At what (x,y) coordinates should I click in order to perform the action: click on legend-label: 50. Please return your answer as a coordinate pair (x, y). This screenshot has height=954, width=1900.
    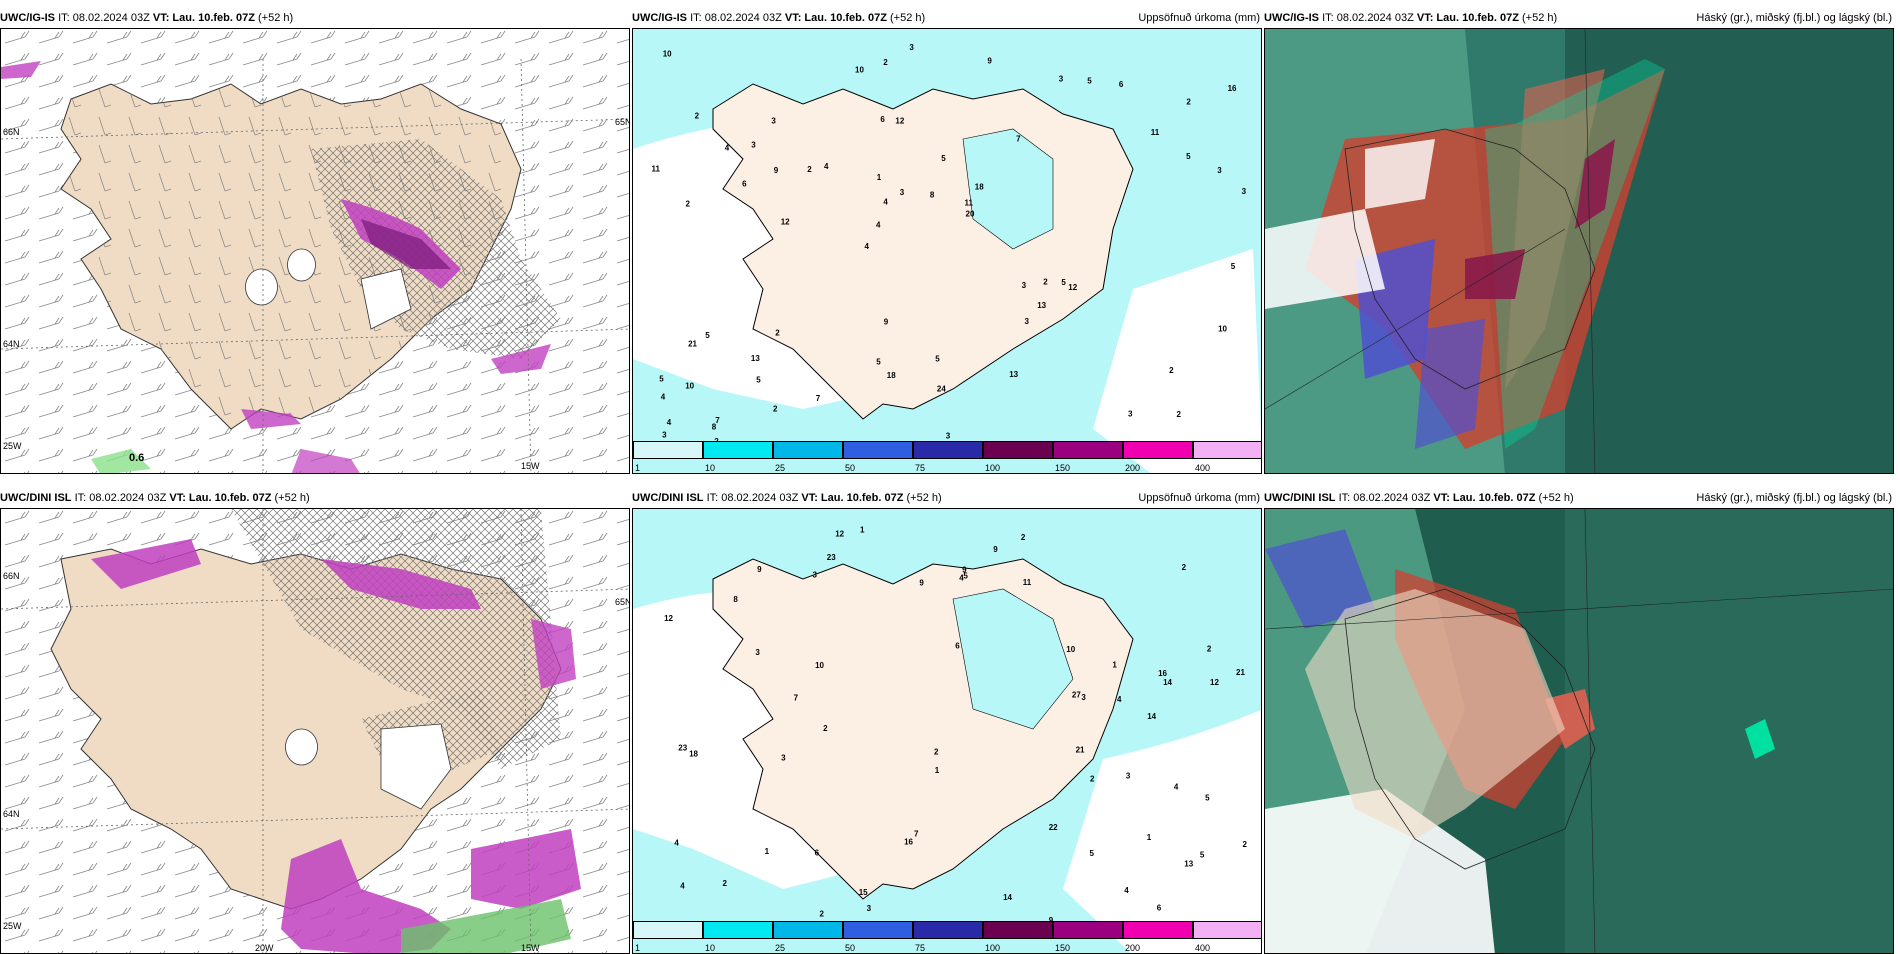
    Looking at the image, I should click on (850, 948).